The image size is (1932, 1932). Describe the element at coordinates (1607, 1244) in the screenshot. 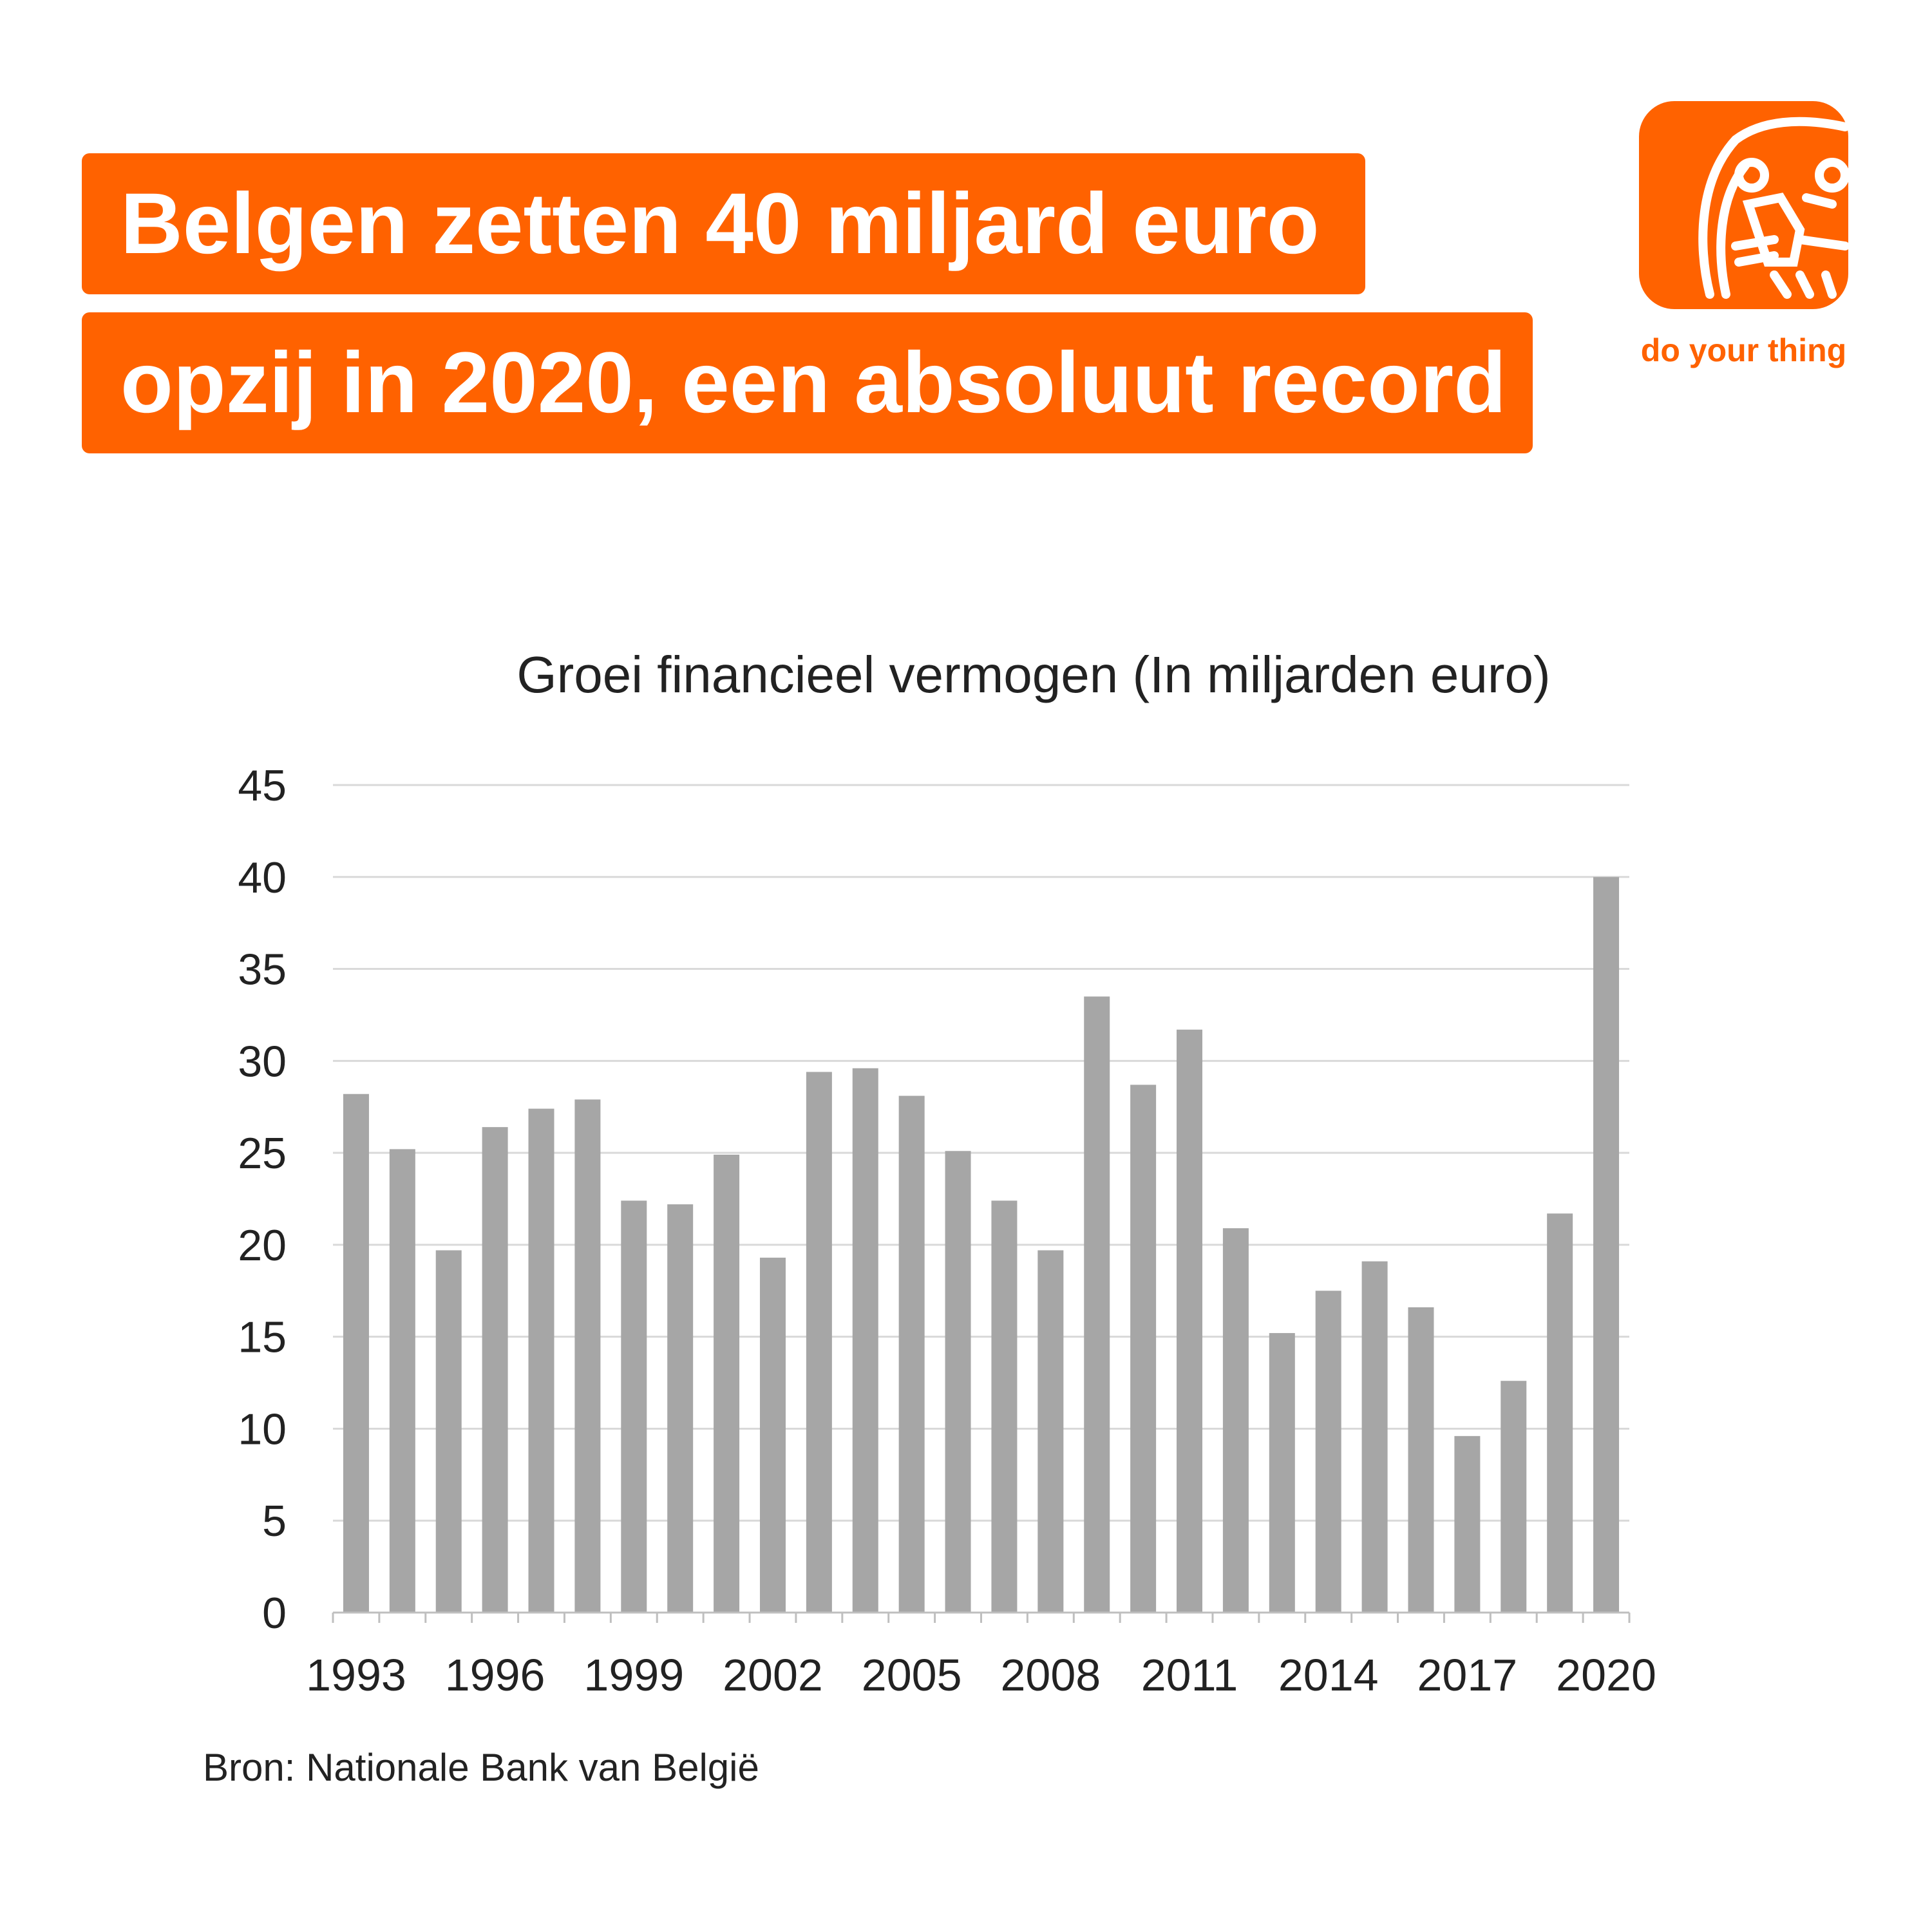

I see `bar-2020` at that location.